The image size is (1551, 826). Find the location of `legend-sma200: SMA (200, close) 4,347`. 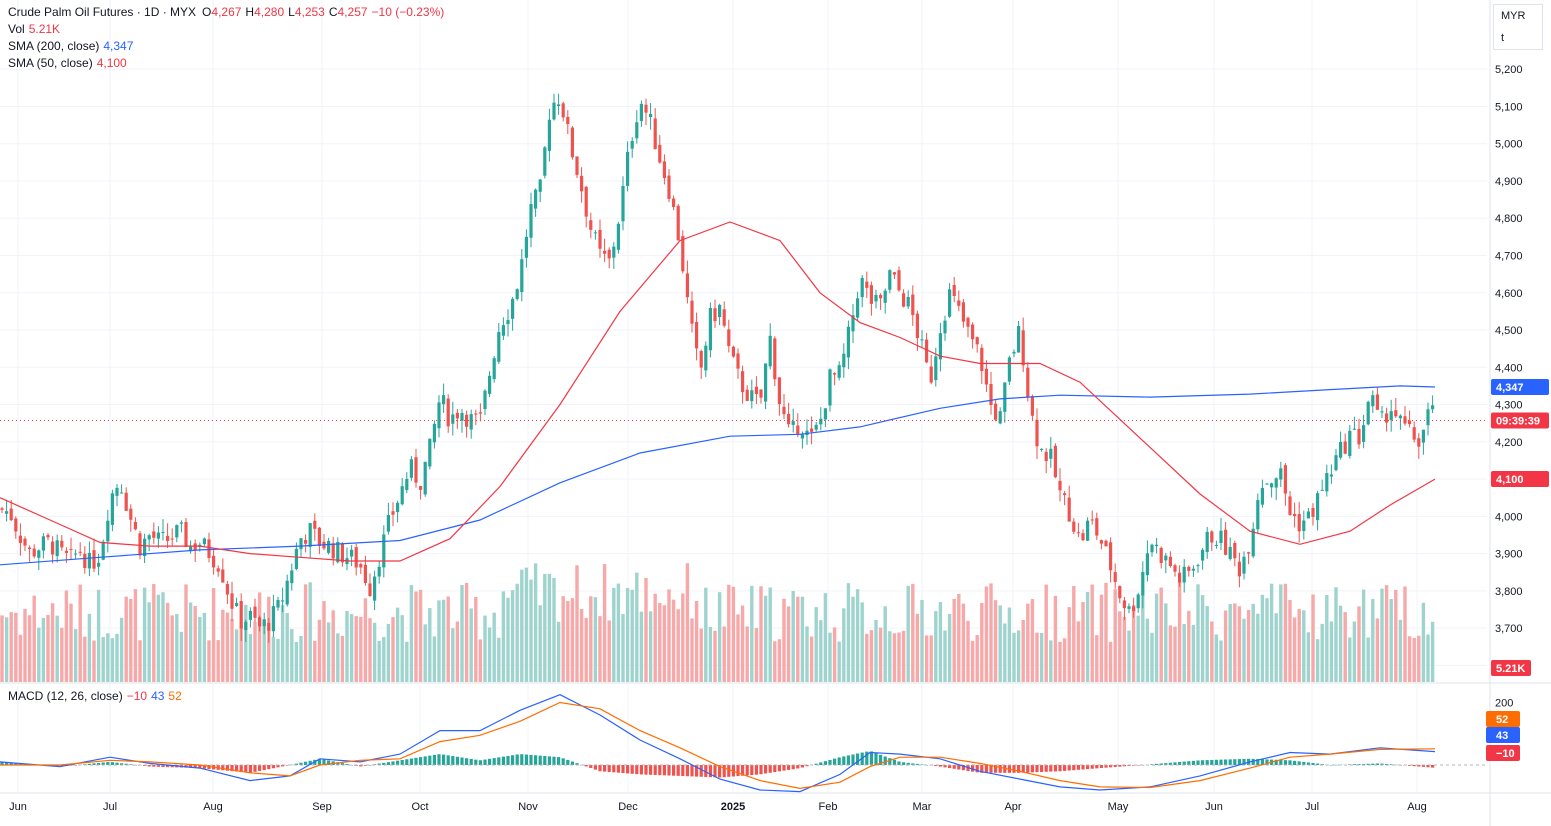

legend-sma200: SMA (200, close) 4,347 is located at coordinates (228, 46).